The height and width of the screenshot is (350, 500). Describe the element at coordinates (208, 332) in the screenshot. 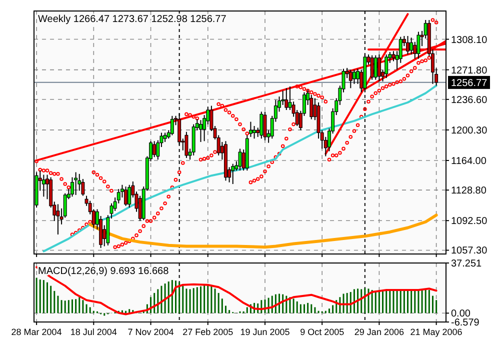

I see `x-tick-label: 27 Feb 2005` at that location.